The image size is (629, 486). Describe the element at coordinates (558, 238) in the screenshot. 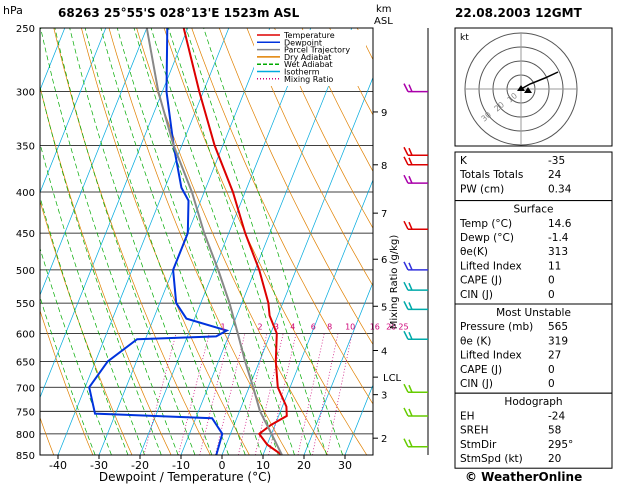

I see `index-value: -1.4` at that location.